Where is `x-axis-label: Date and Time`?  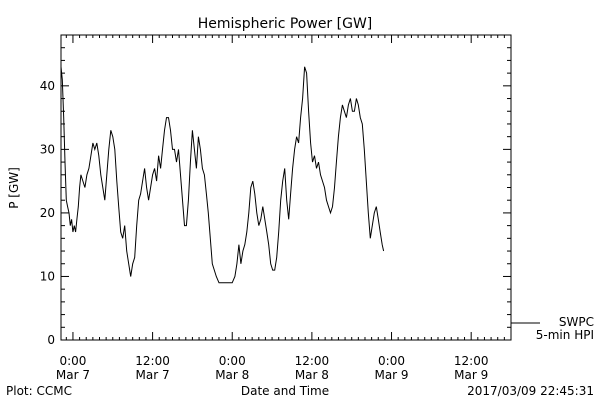 x-axis-label: Date and Time is located at coordinates (285, 391).